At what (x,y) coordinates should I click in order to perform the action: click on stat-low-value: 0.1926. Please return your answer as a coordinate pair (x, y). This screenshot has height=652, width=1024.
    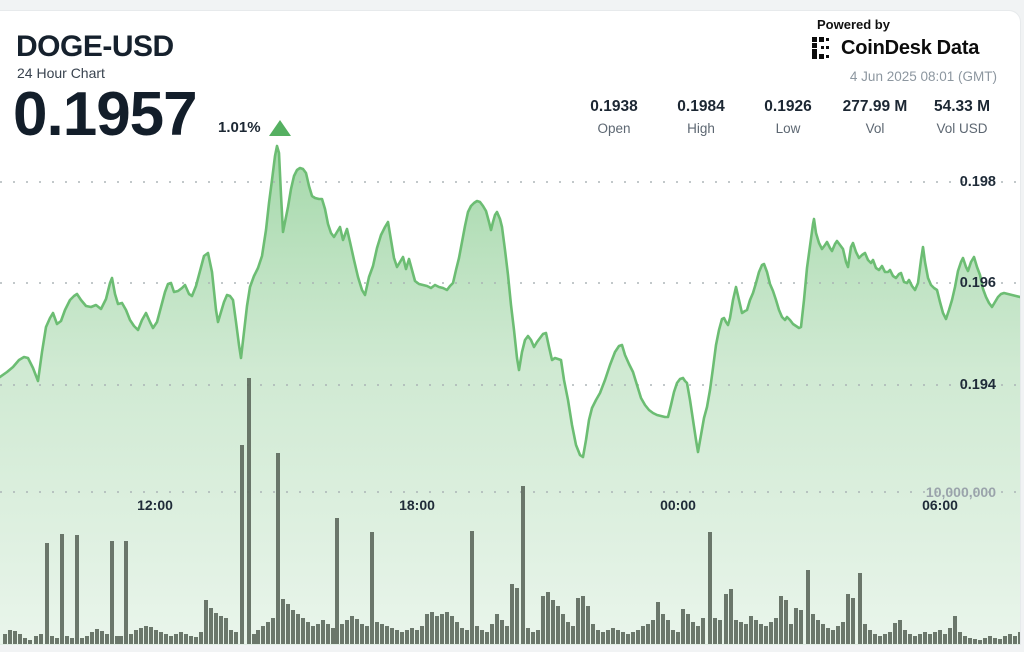
    Looking at the image, I should click on (788, 106).